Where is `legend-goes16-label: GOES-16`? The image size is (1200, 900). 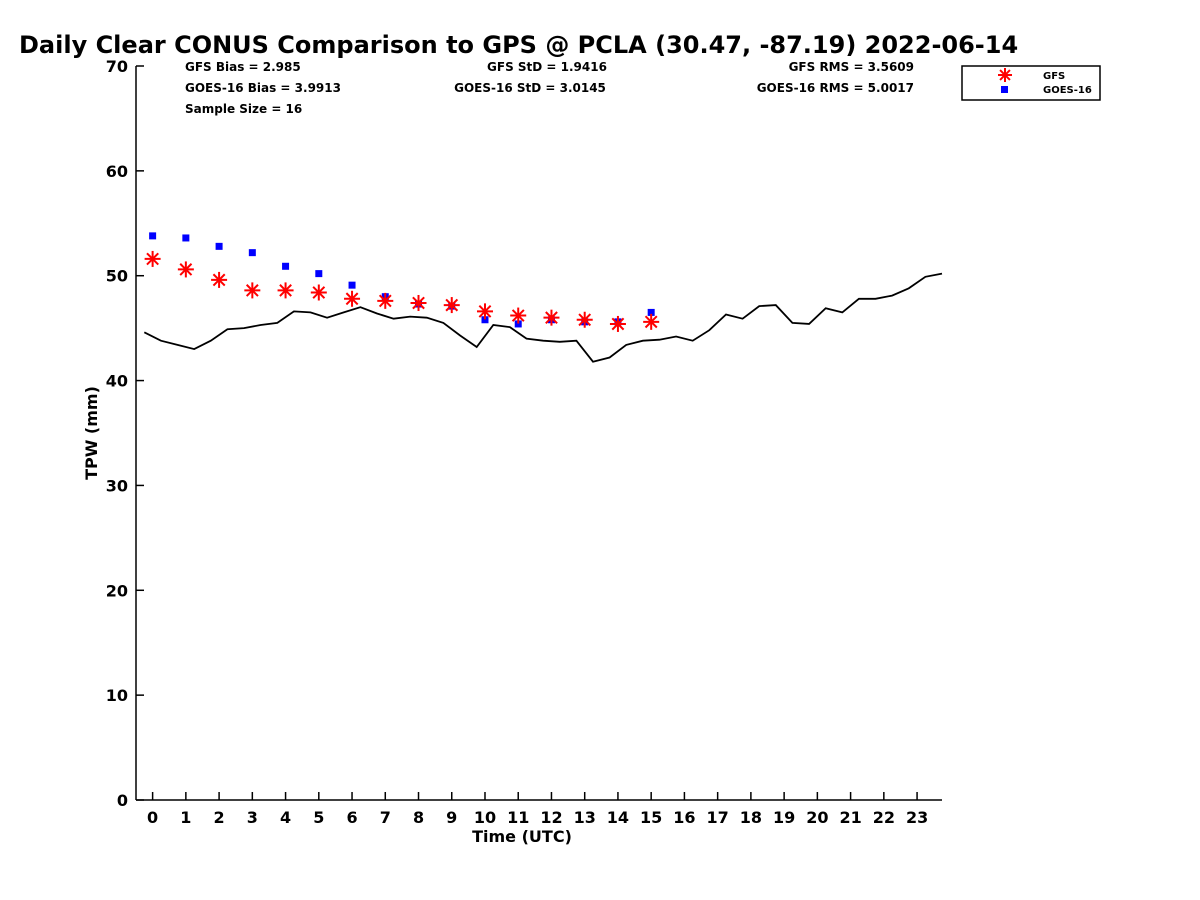
legend-goes16-label: GOES-16 is located at coordinates (1067, 90).